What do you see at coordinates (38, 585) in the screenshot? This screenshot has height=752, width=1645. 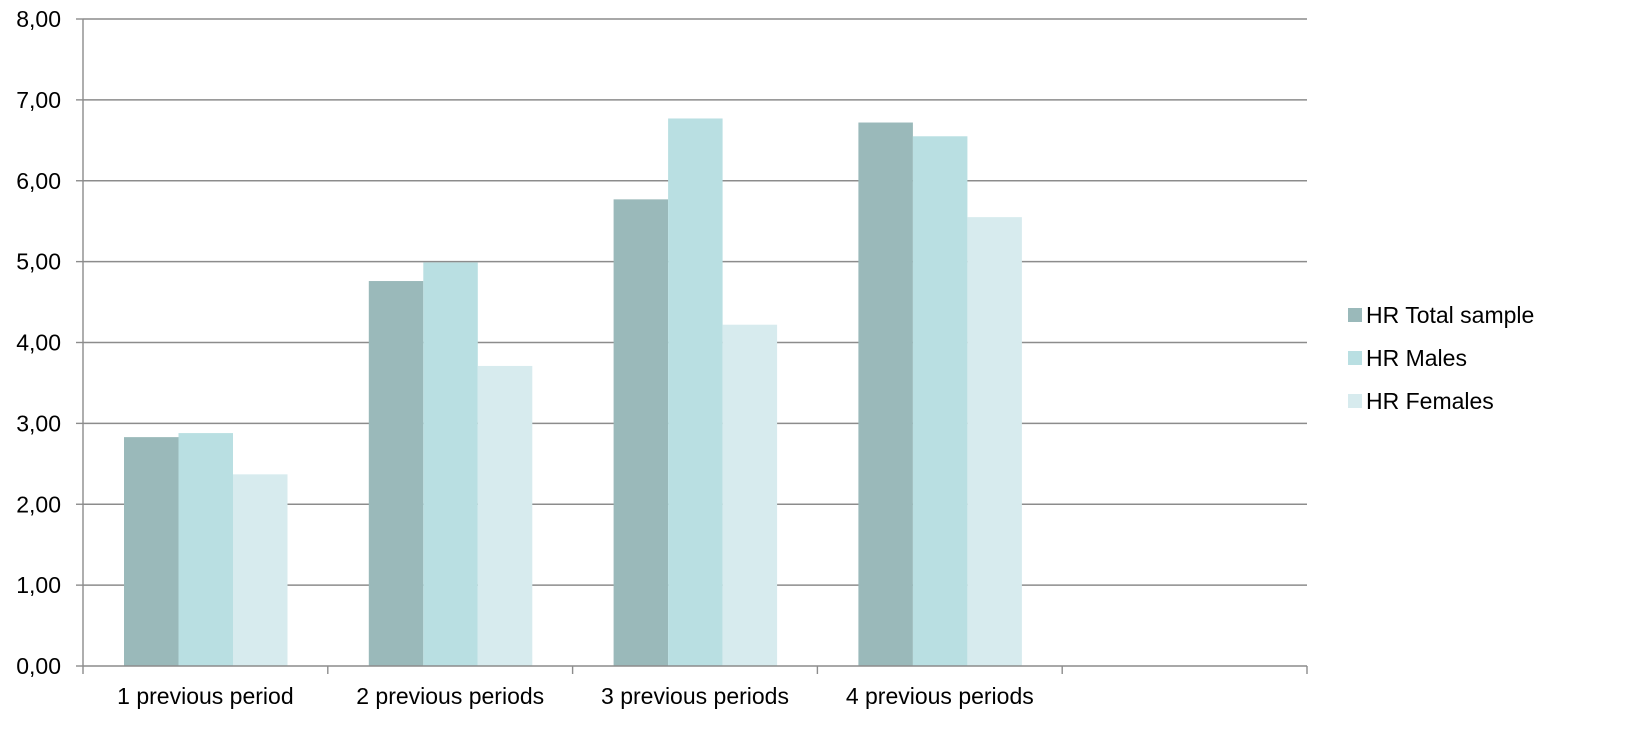 I see `y-tick-label: 1,00` at bounding box center [38, 585].